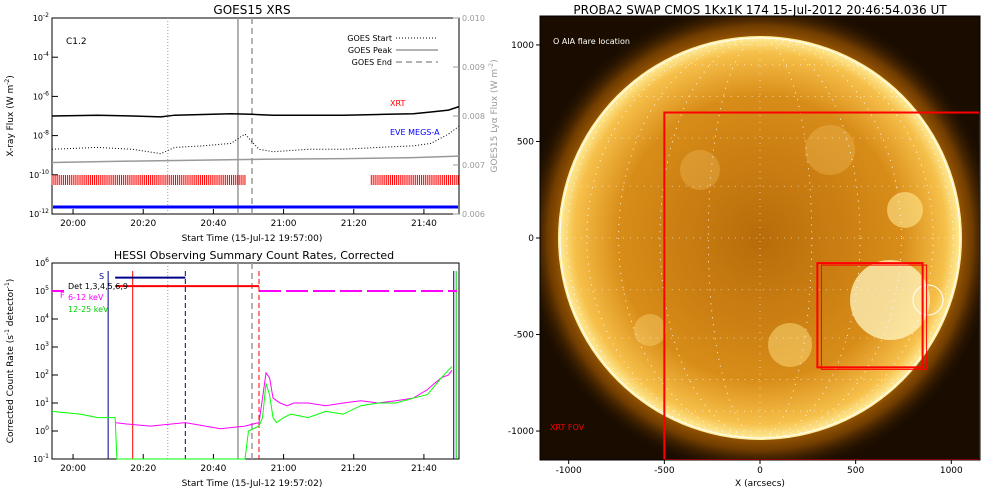 Image resolution: width=1000 pixels, height=500 pixels. What do you see at coordinates (41, 135) in the screenshot?
I see `goes-y-tick-label: 10⁻⁸` at bounding box center [41, 135].